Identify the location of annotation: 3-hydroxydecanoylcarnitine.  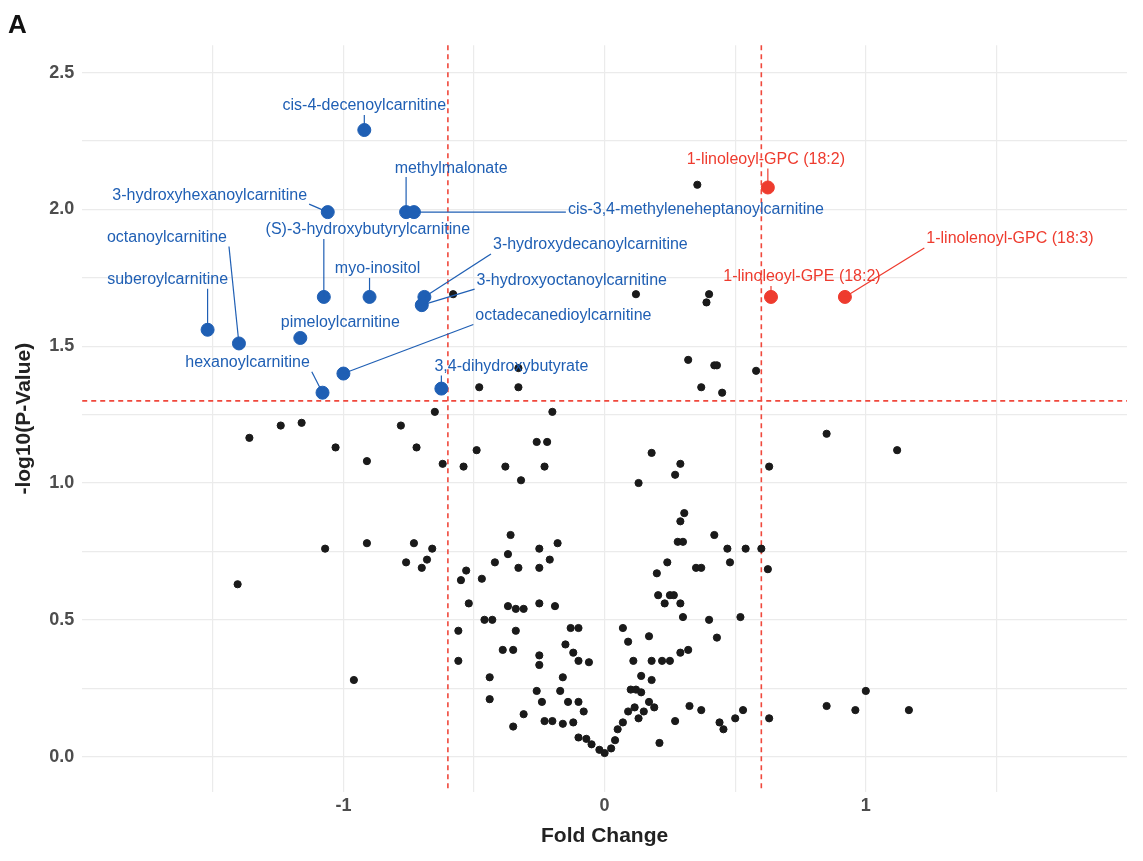
(590, 244).